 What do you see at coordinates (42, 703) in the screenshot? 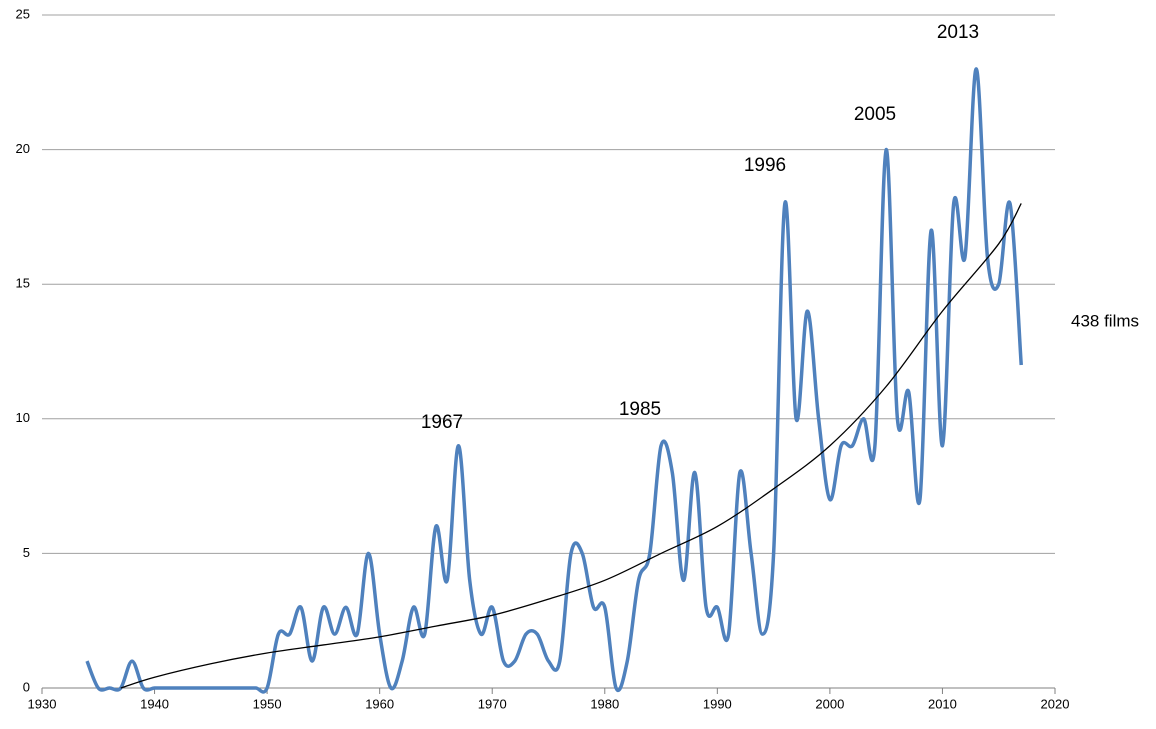
I see `x-tick-label: 1930` at bounding box center [42, 703].